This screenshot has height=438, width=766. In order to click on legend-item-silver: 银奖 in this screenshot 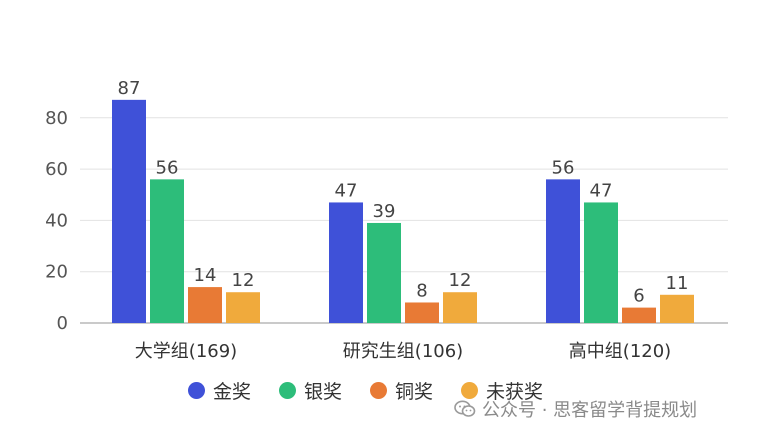, I will do `click(310, 390)`.